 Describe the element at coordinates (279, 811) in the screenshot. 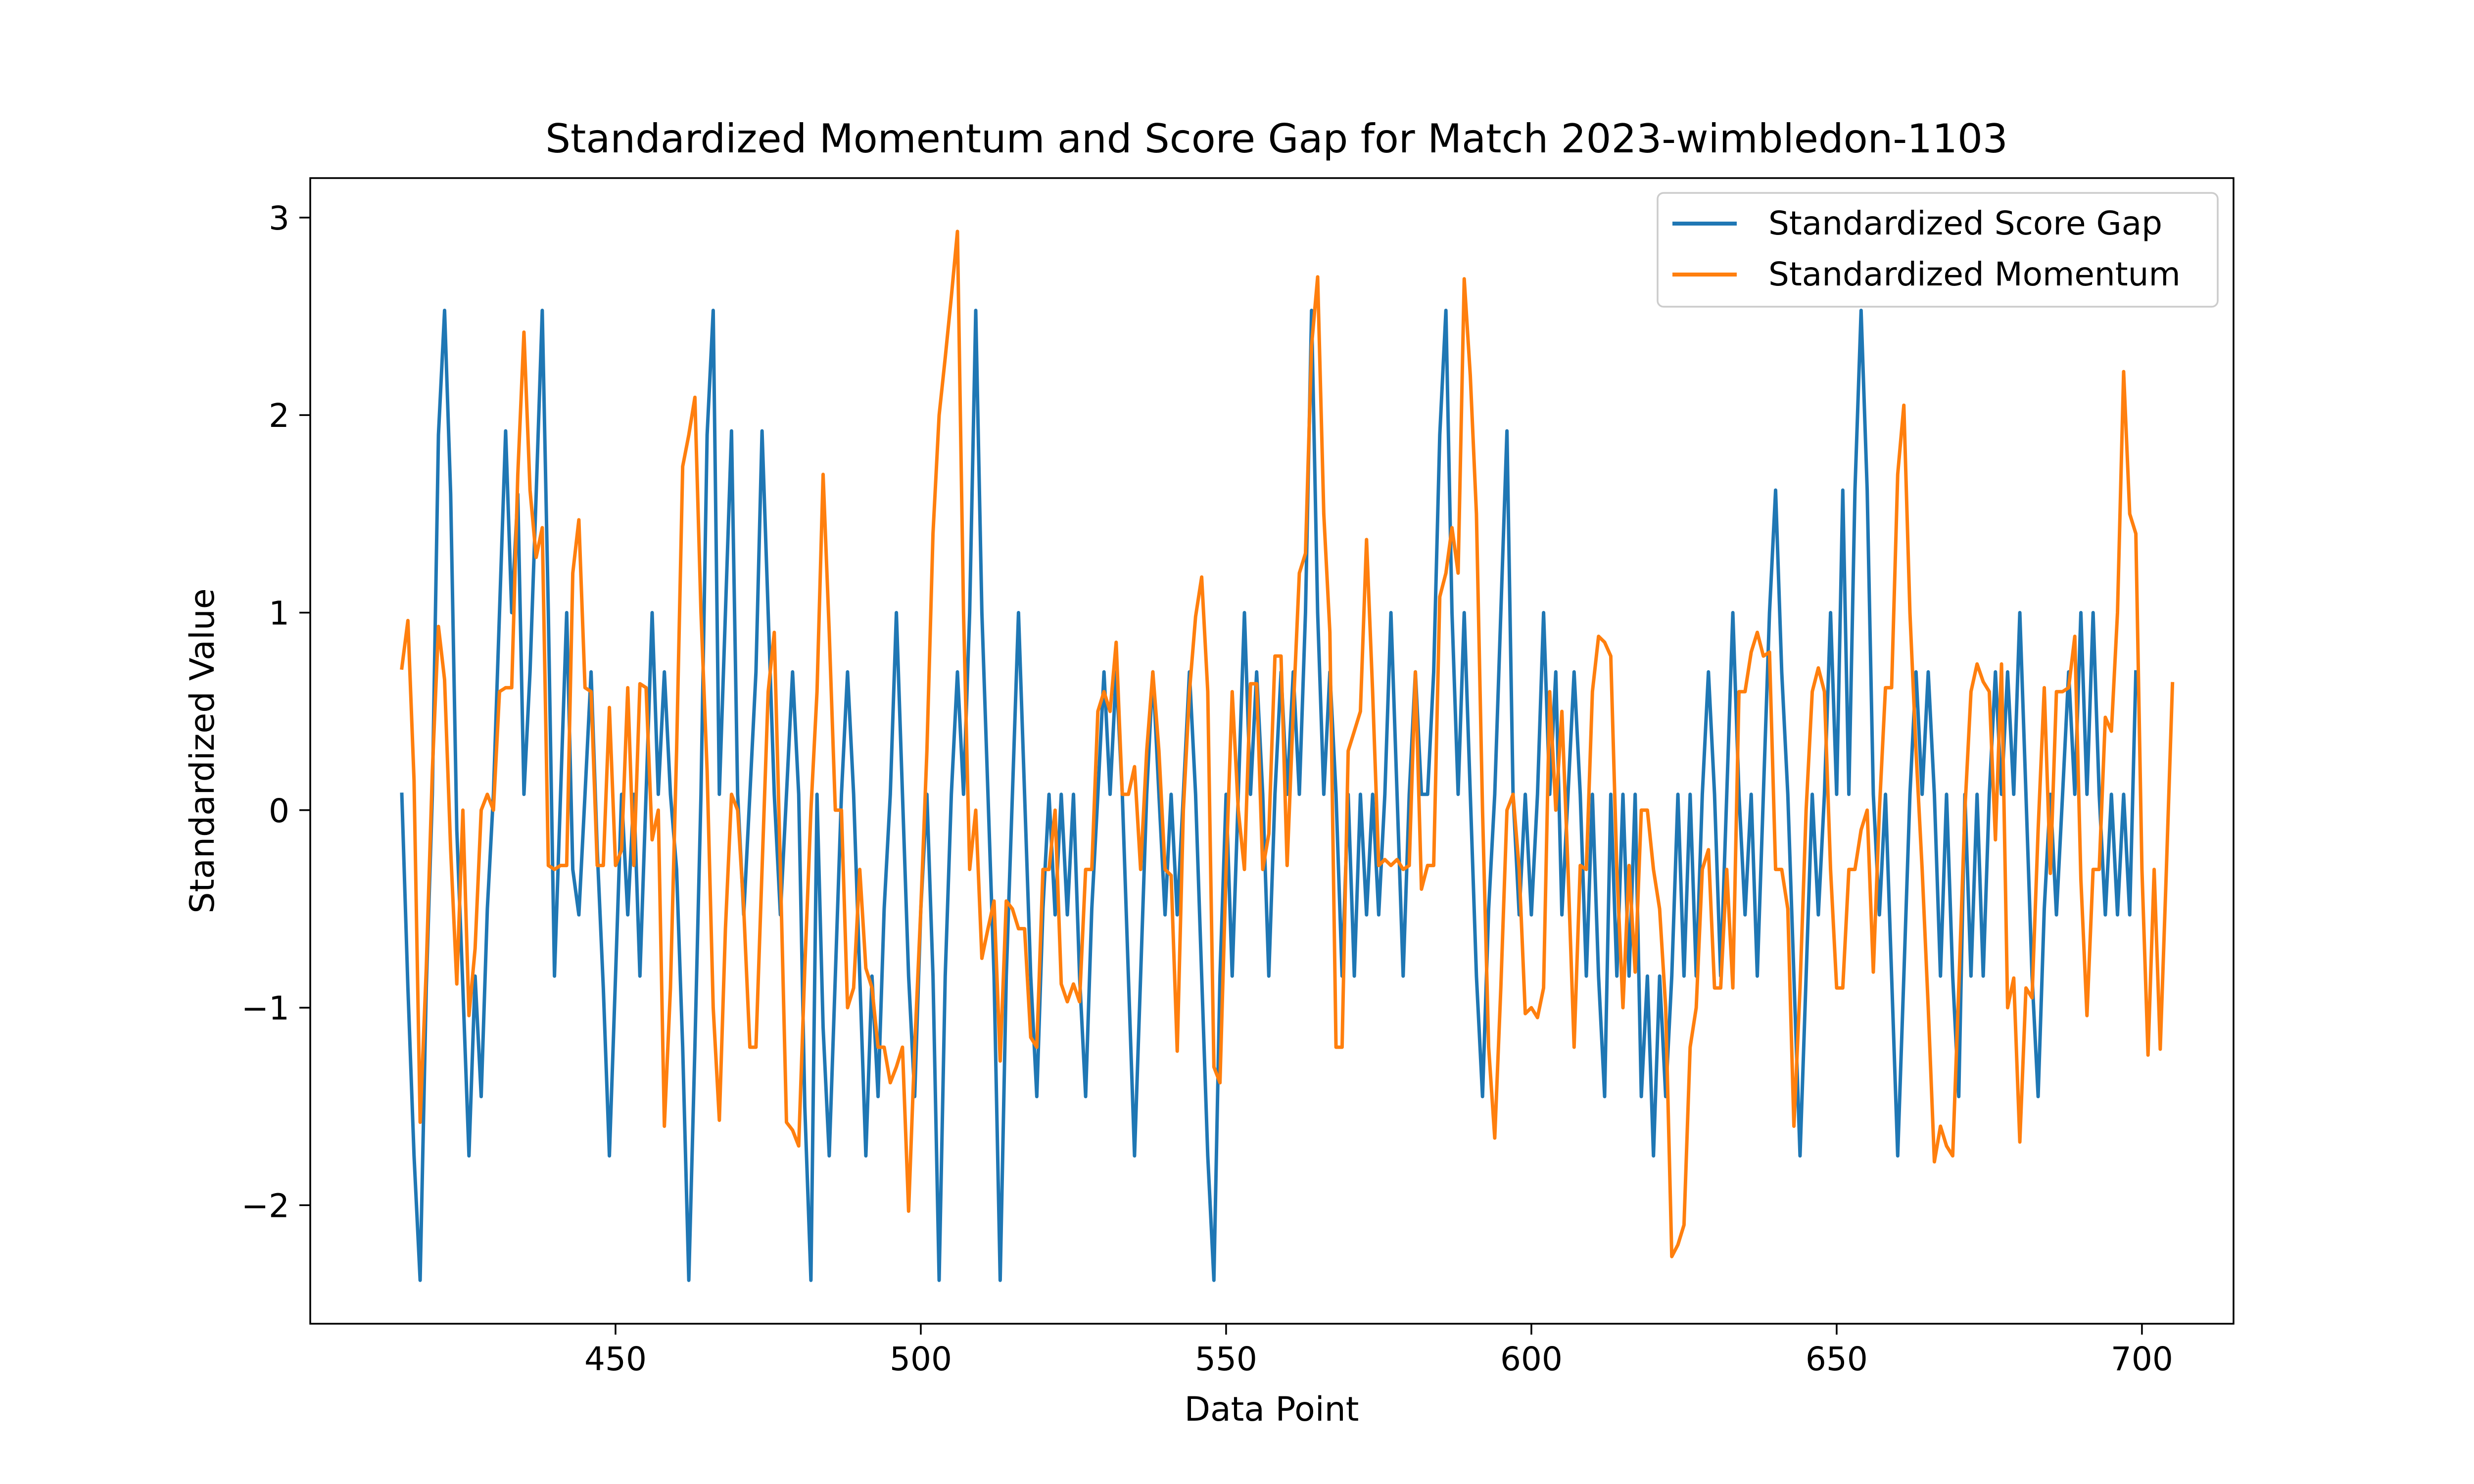

I see `y-tick-label: 0` at that location.